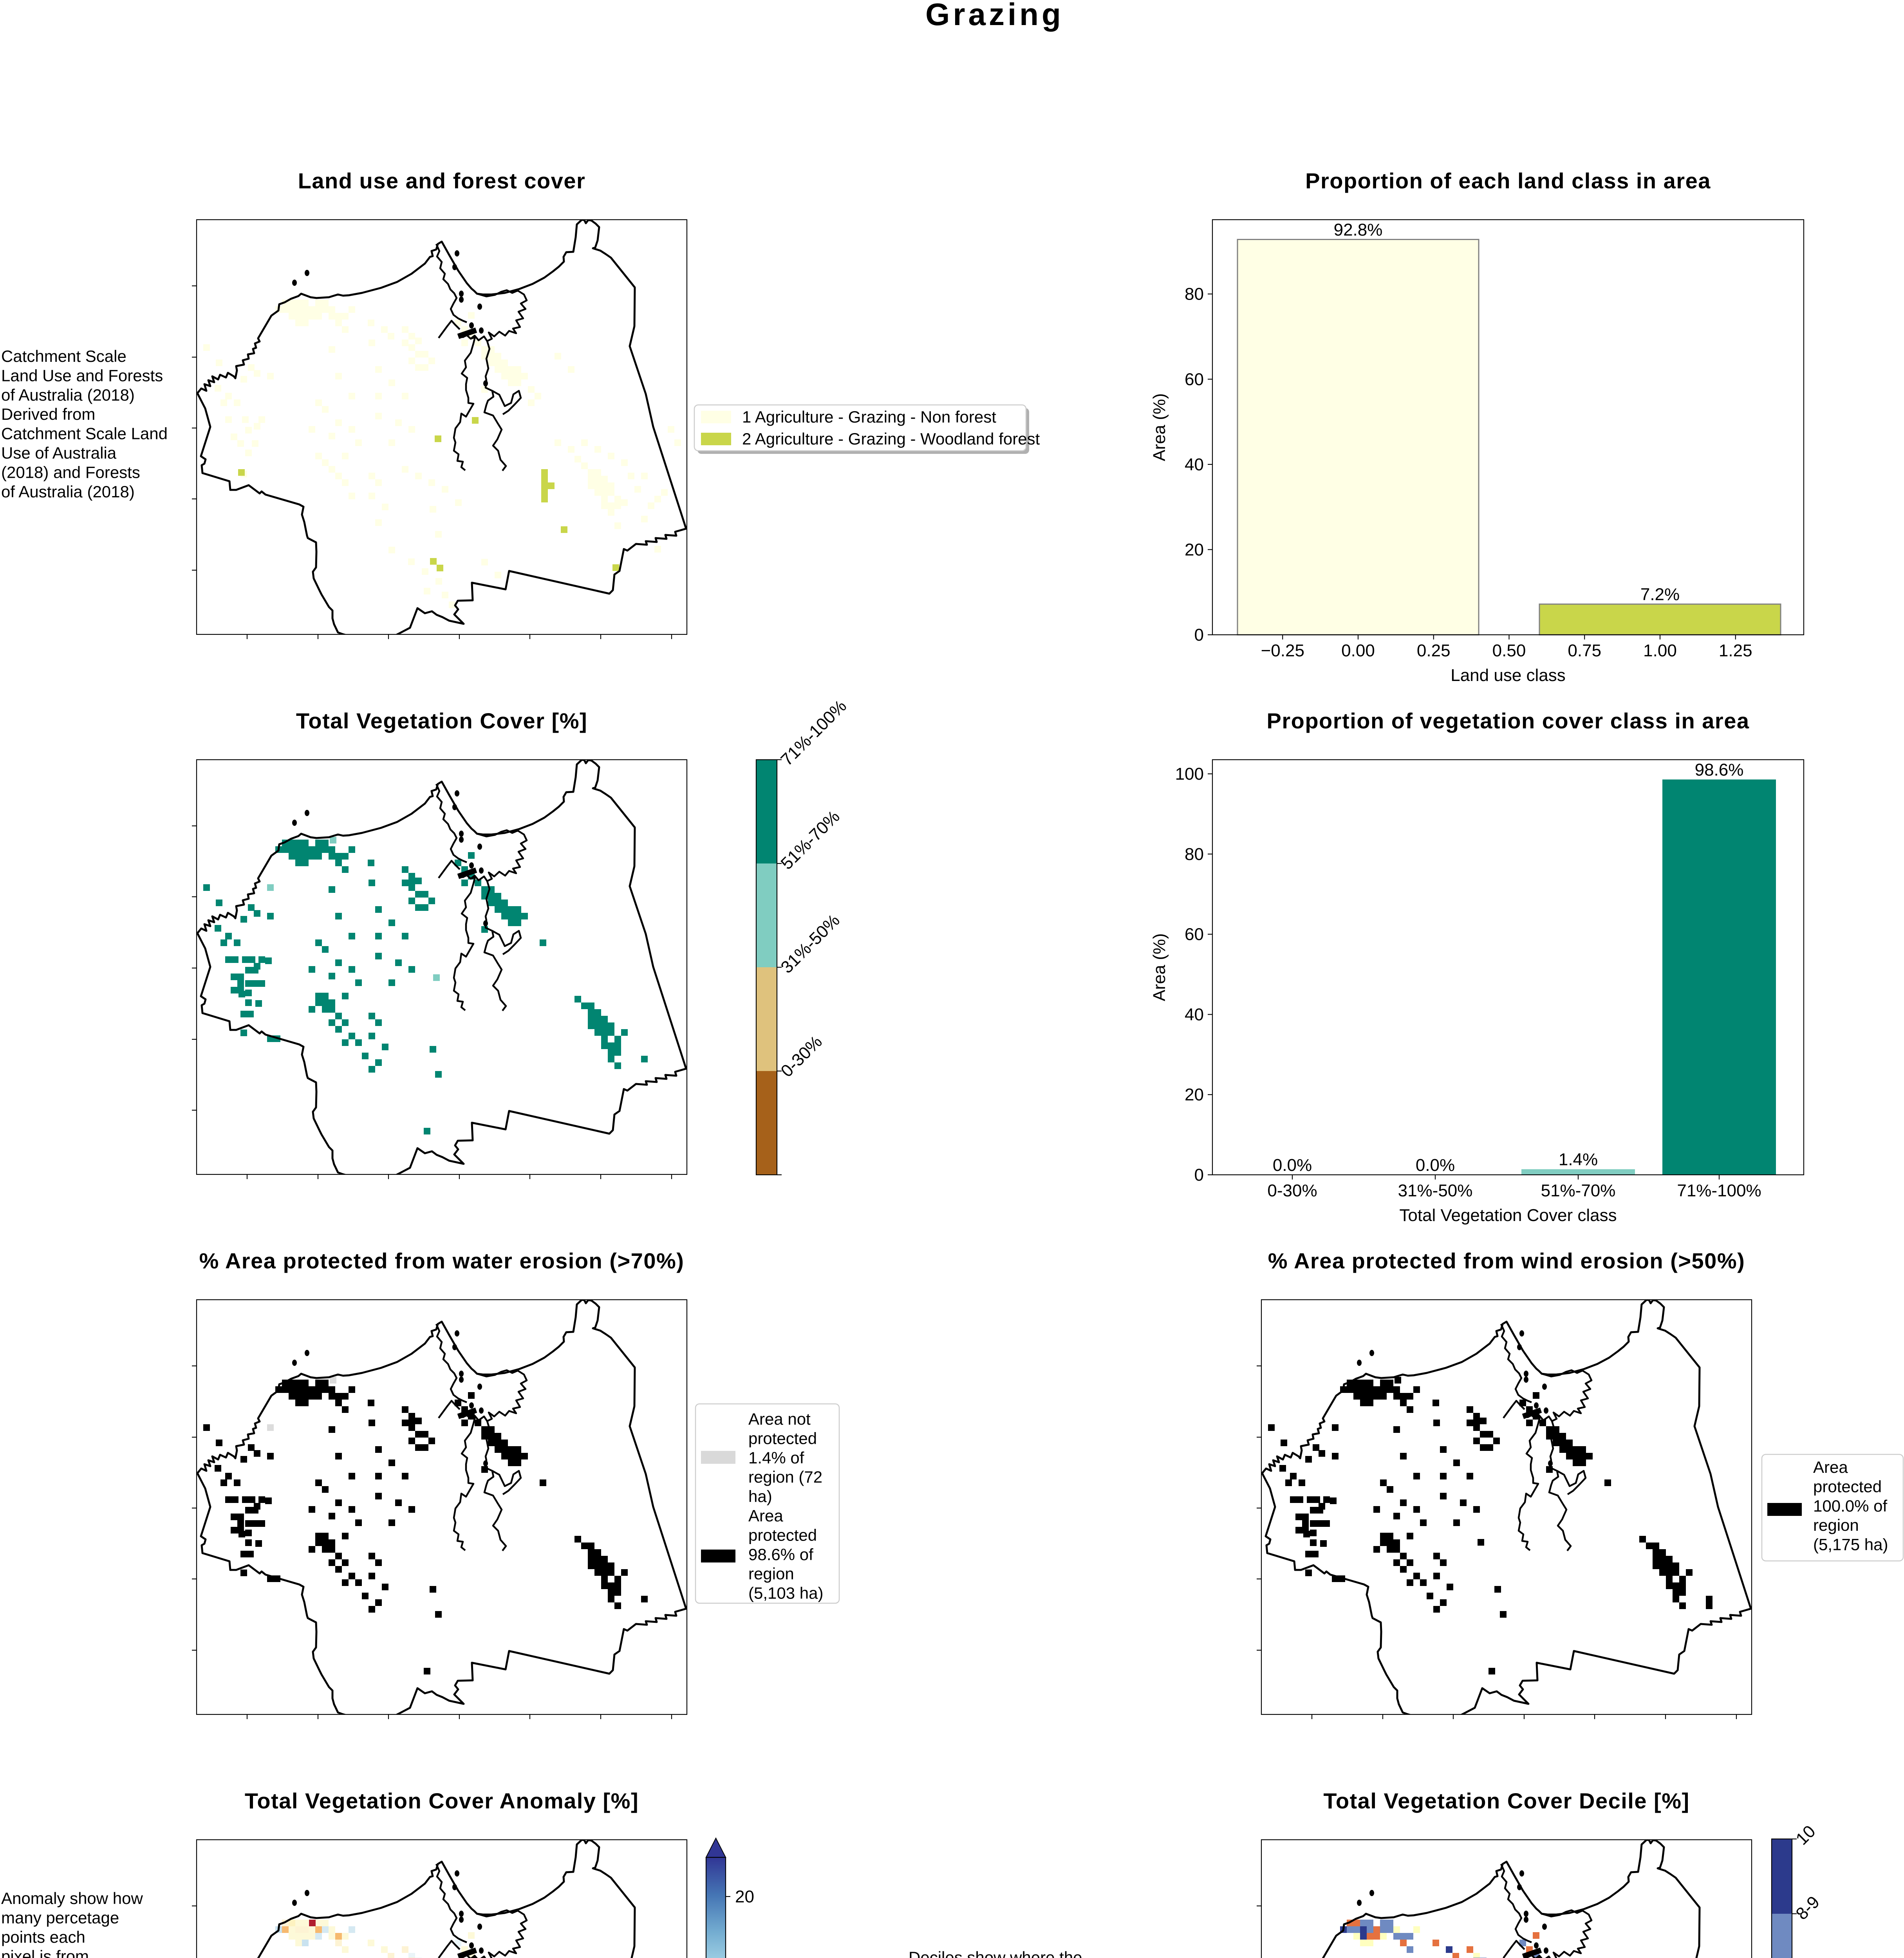  I want to click on svg-text: 71%-100%, so click(1719, 1191).